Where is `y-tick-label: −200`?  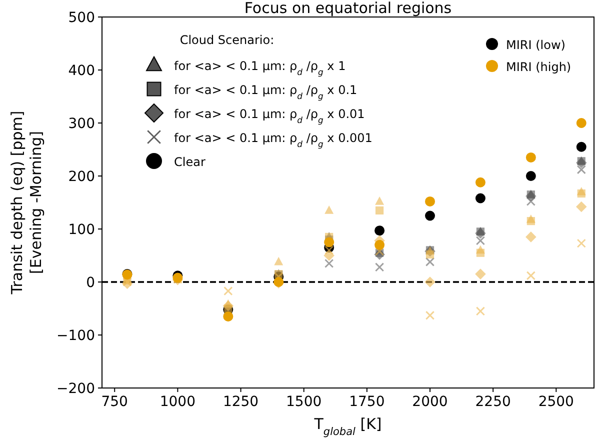
y-tick-label: −200 is located at coordinates (75, 389).